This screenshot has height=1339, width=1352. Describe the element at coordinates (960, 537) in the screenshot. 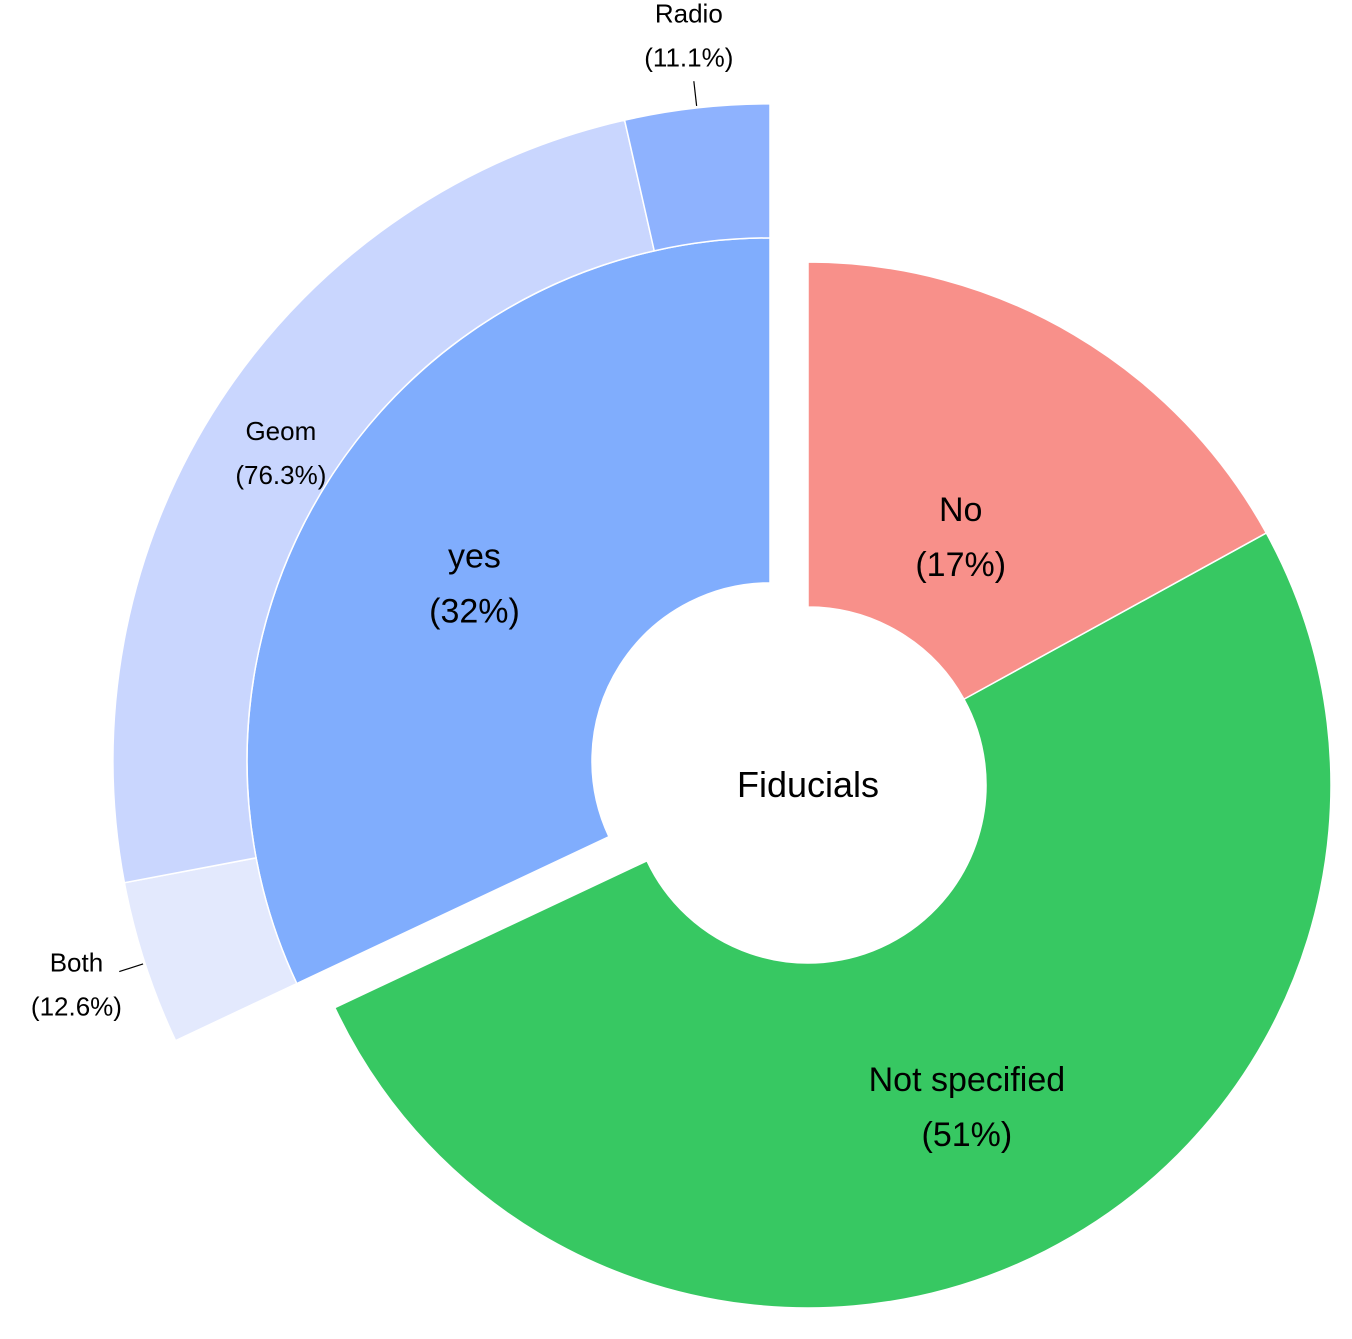

I see `slice-label-no: No (17%)` at that location.